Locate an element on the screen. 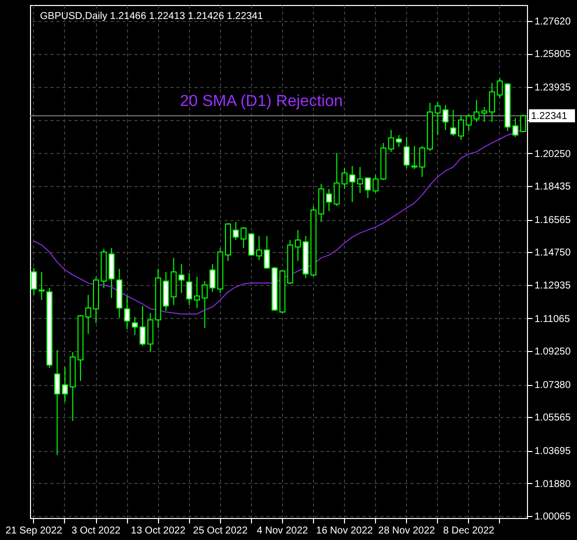 This screenshot has height=540, width=577. x-tick-label: 21 Sep 2022 is located at coordinates (34, 531).